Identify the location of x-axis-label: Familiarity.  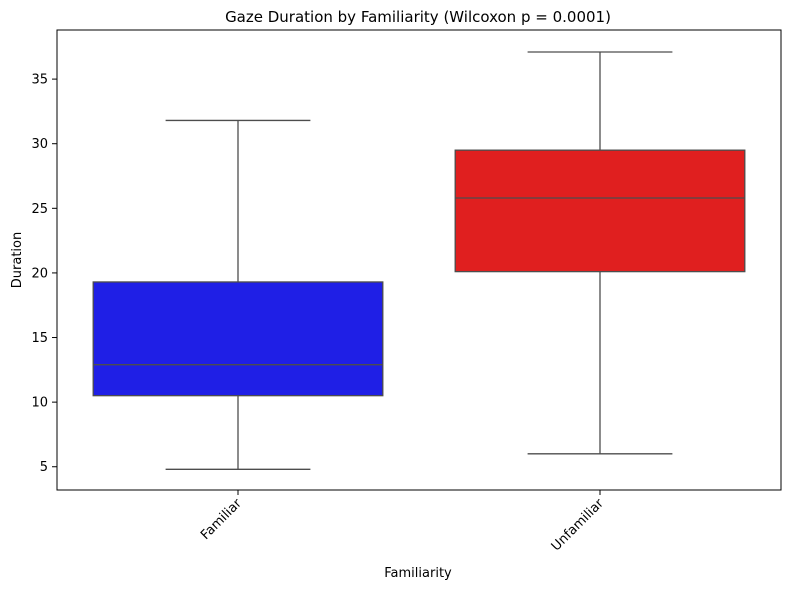
(418, 573).